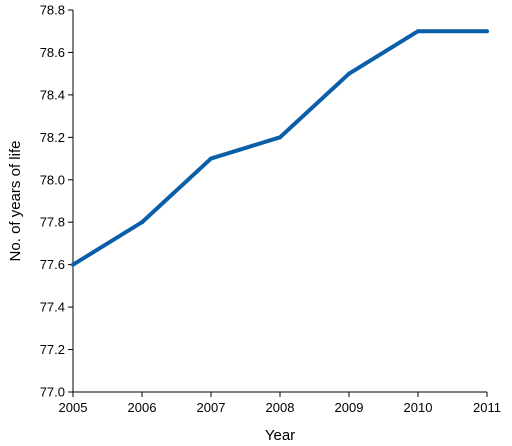  What do you see at coordinates (52, 392) in the screenshot?
I see `y-tick-label: 77.0` at bounding box center [52, 392].